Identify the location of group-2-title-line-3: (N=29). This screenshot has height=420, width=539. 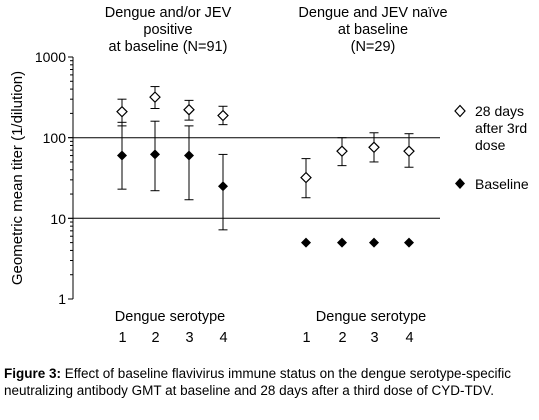
(373, 47).